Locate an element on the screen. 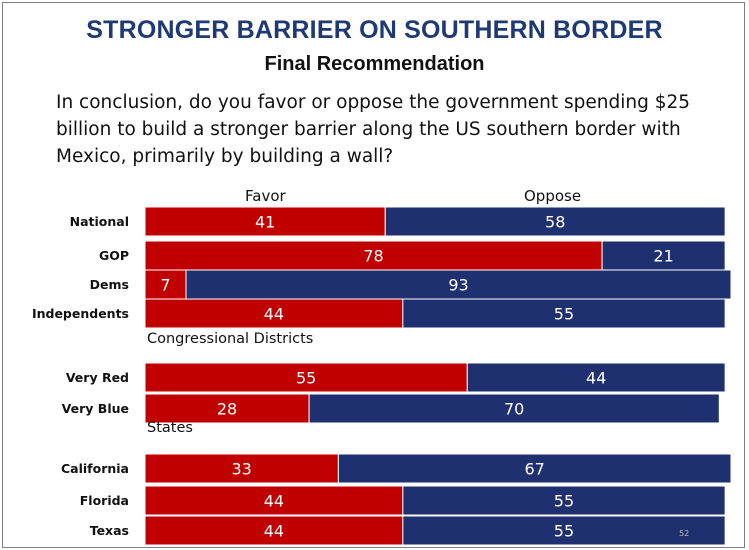  data-label-oppose: 21 is located at coordinates (663, 256).